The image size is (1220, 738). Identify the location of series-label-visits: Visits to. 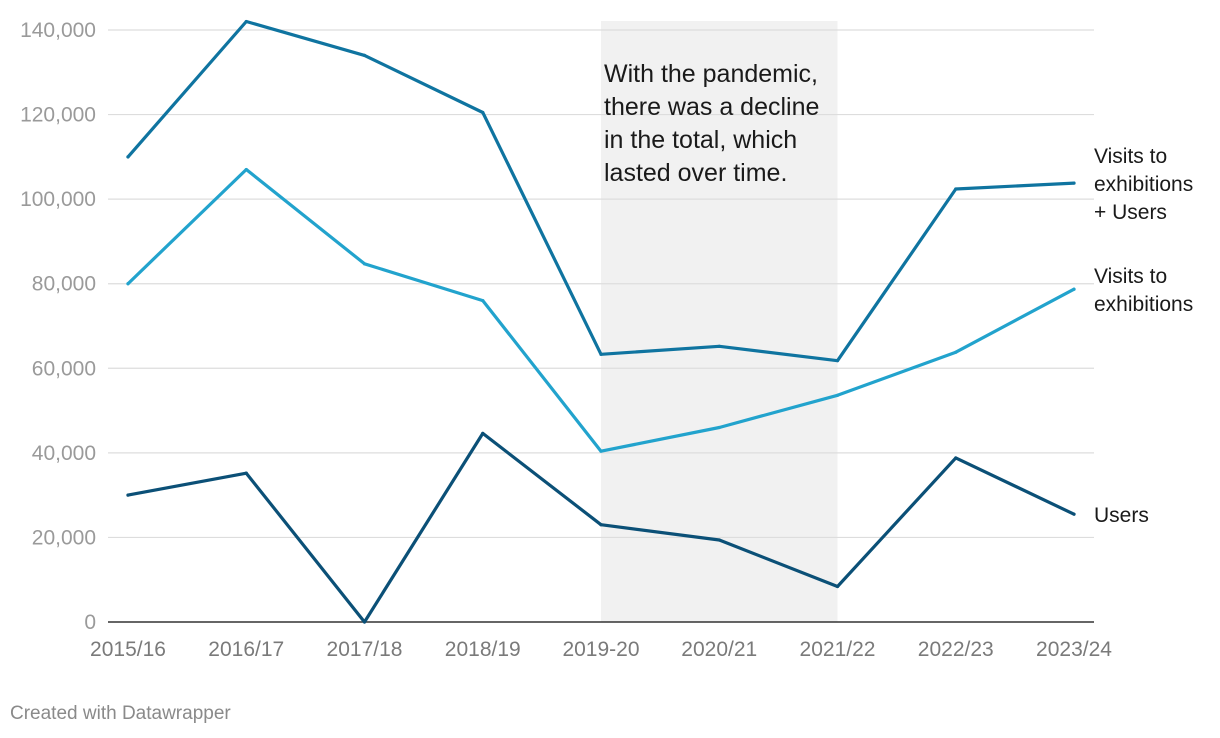
(1130, 276).